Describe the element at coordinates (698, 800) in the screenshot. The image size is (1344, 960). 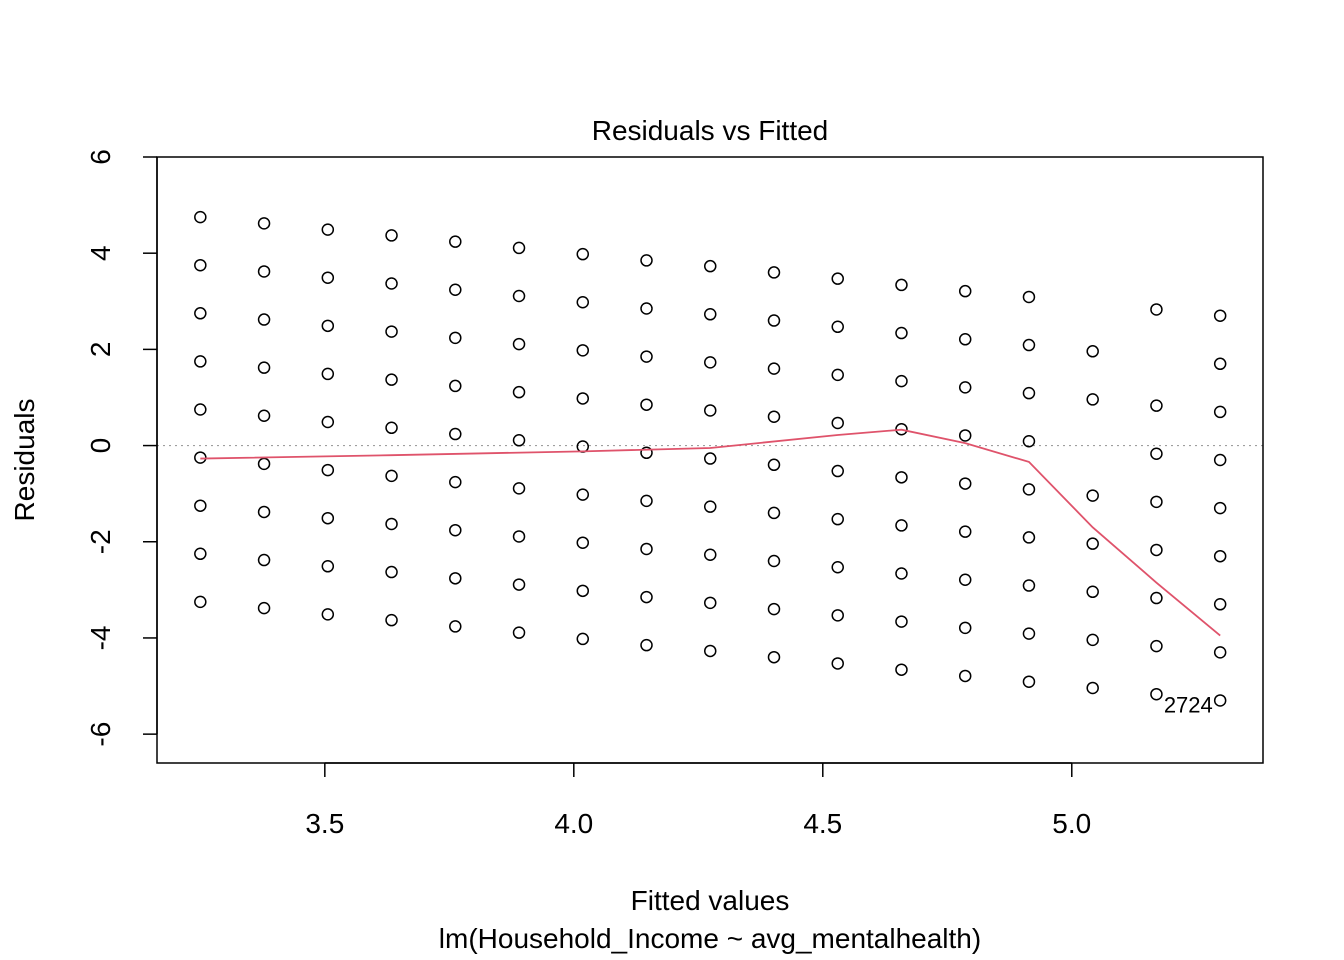
I see `x-axis: 3.5 4.0 4.5 5.0` at that location.